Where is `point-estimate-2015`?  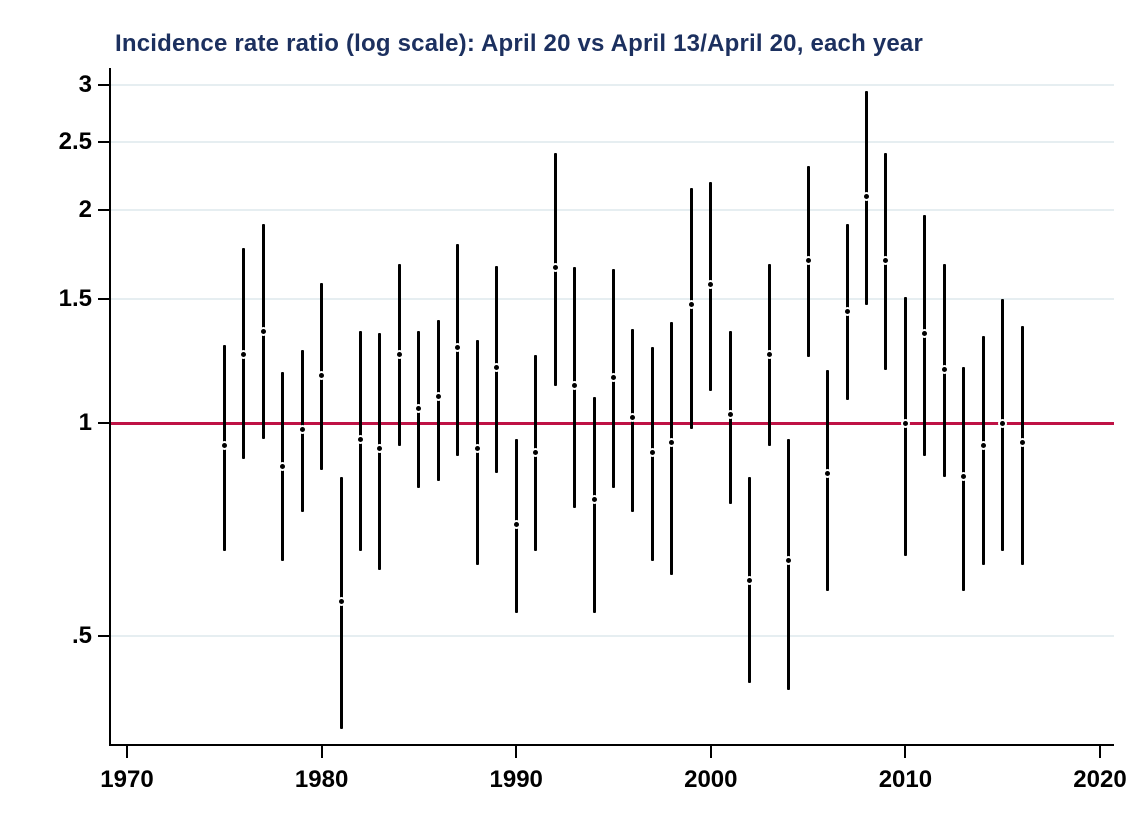 point-estimate-2015 is located at coordinates (1003, 423).